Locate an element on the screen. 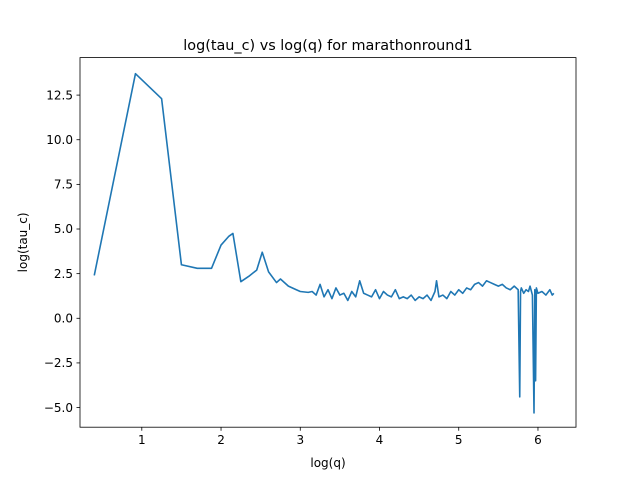  y-tick-label: −5.0 is located at coordinates (58, 408).